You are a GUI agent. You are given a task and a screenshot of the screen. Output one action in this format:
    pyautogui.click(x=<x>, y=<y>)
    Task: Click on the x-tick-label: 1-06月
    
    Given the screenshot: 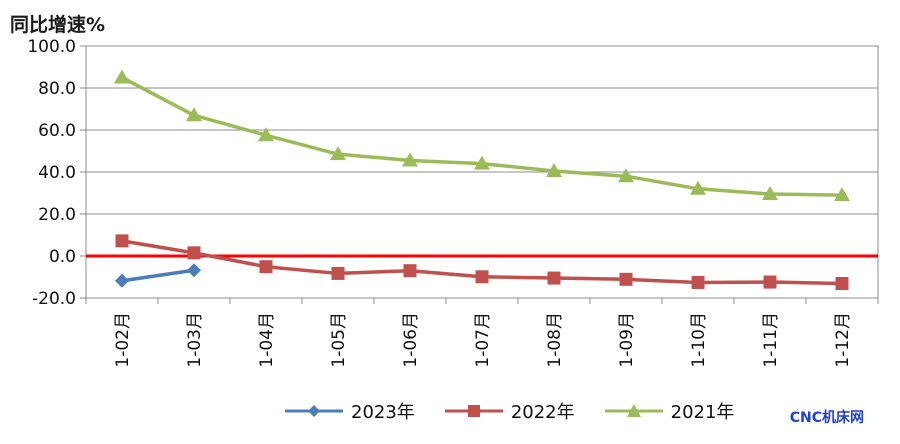 What is the action you would take?
    pyautogui.click(x=411, y=340)
    